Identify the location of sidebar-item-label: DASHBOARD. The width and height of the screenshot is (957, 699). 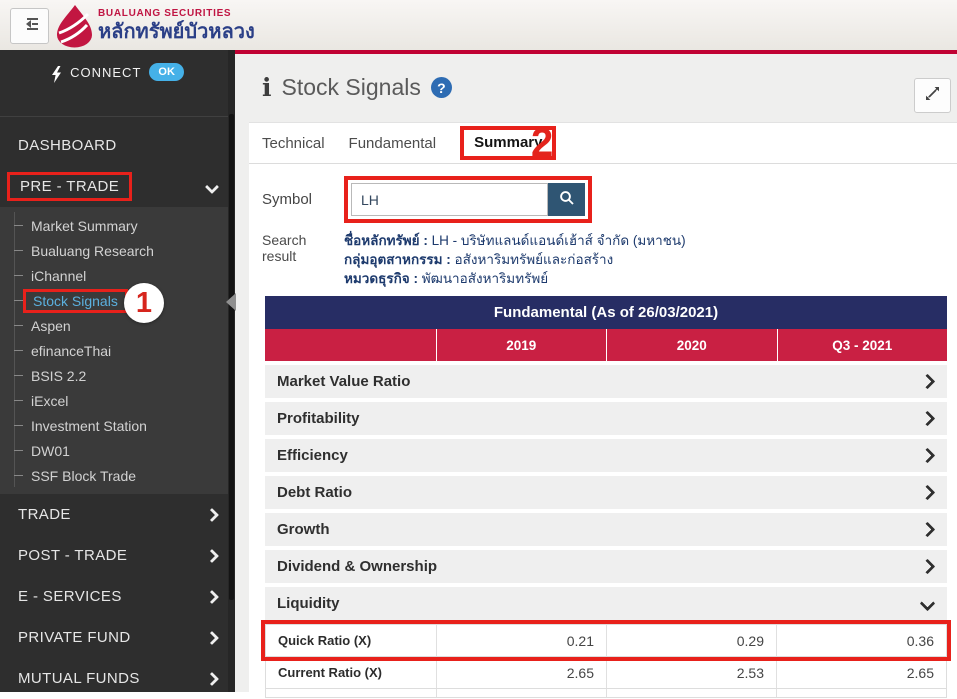
(67, 145).